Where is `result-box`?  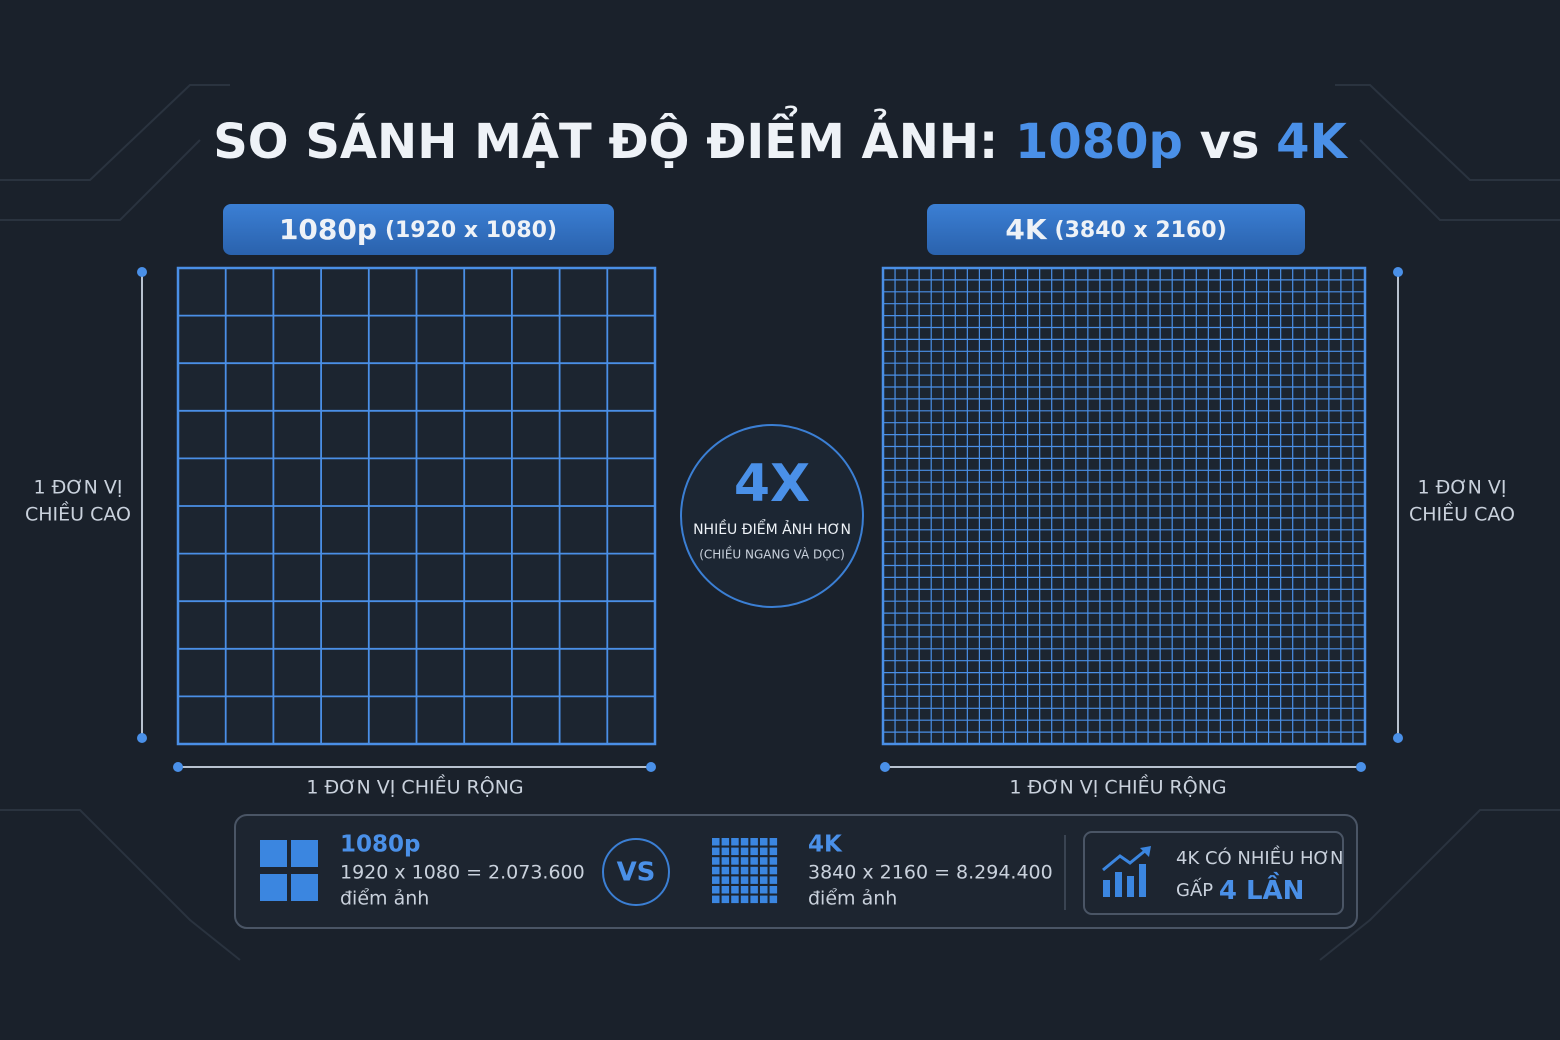 result-box is located at coordinates (1213, 873).